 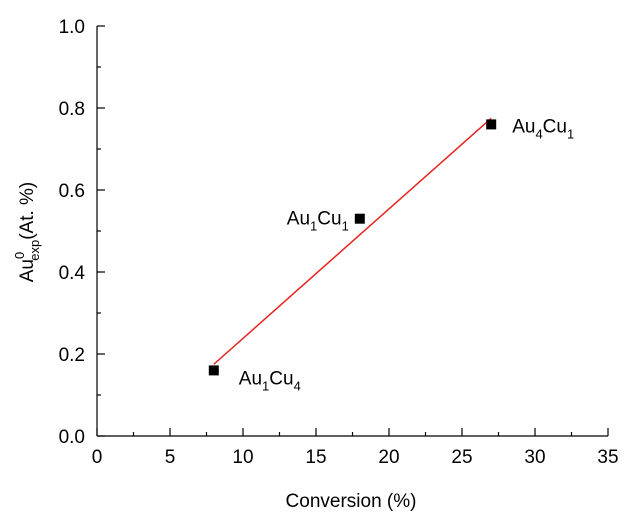 What do you see at coordinates (388, 457) in the screenshot?
I see `x-tick-label: 20` at bounding box center [388, 457].